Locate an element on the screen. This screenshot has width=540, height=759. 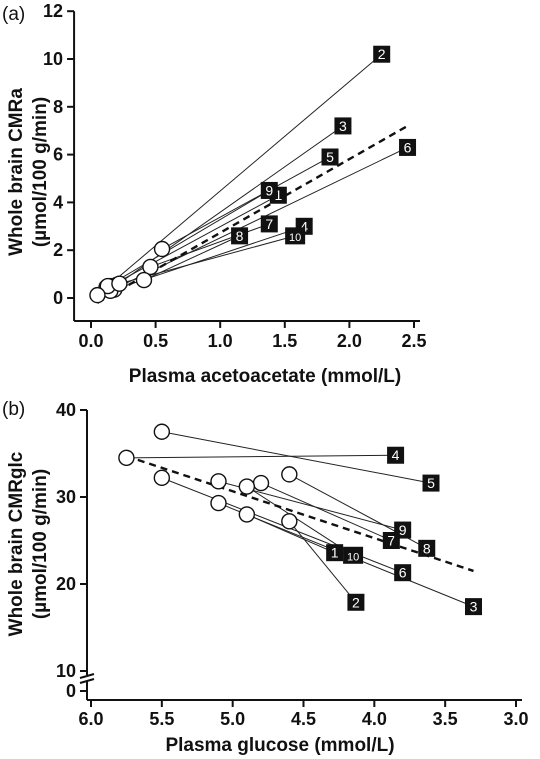
panel-a-y-tick-label: 2 is located at coordinates (58, 250).